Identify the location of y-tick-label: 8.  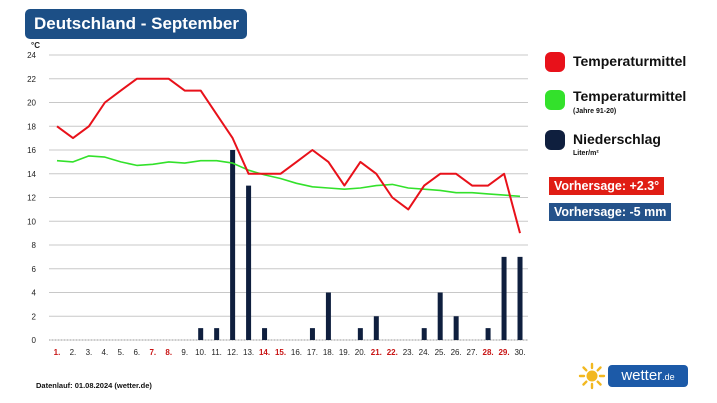
(34, 245).